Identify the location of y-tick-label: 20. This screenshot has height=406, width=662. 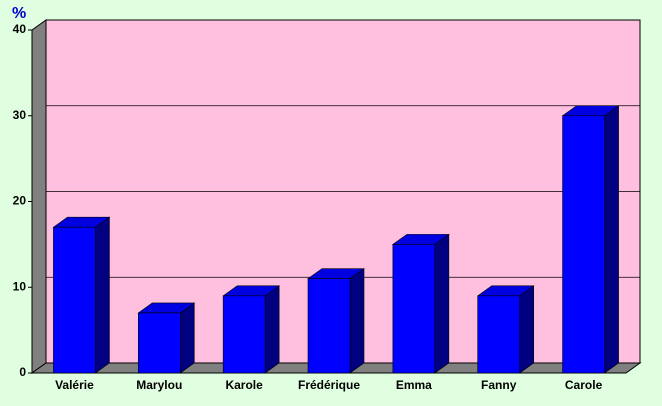
(20, 201).